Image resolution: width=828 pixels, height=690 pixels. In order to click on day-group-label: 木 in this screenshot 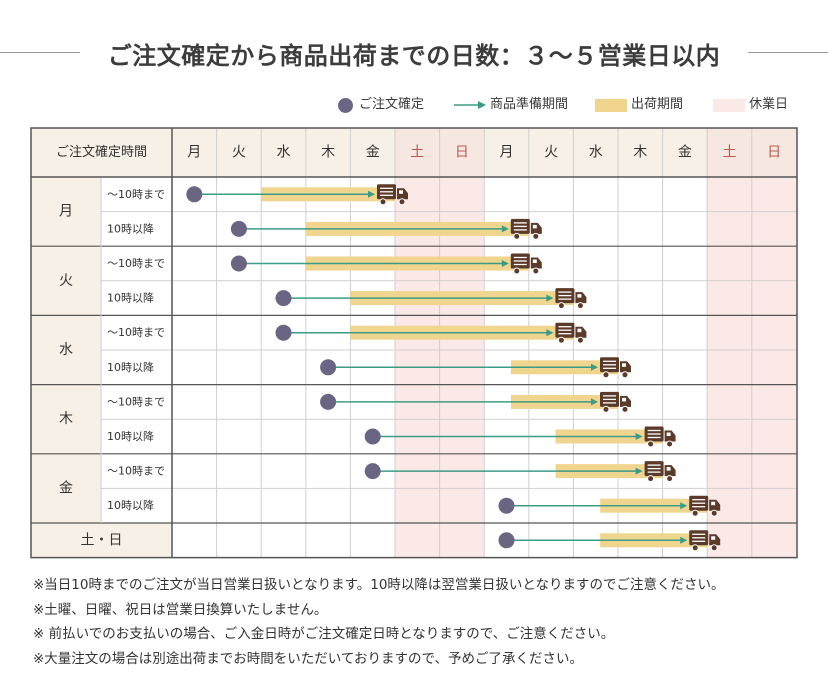, I will do `click(66, 419)`.